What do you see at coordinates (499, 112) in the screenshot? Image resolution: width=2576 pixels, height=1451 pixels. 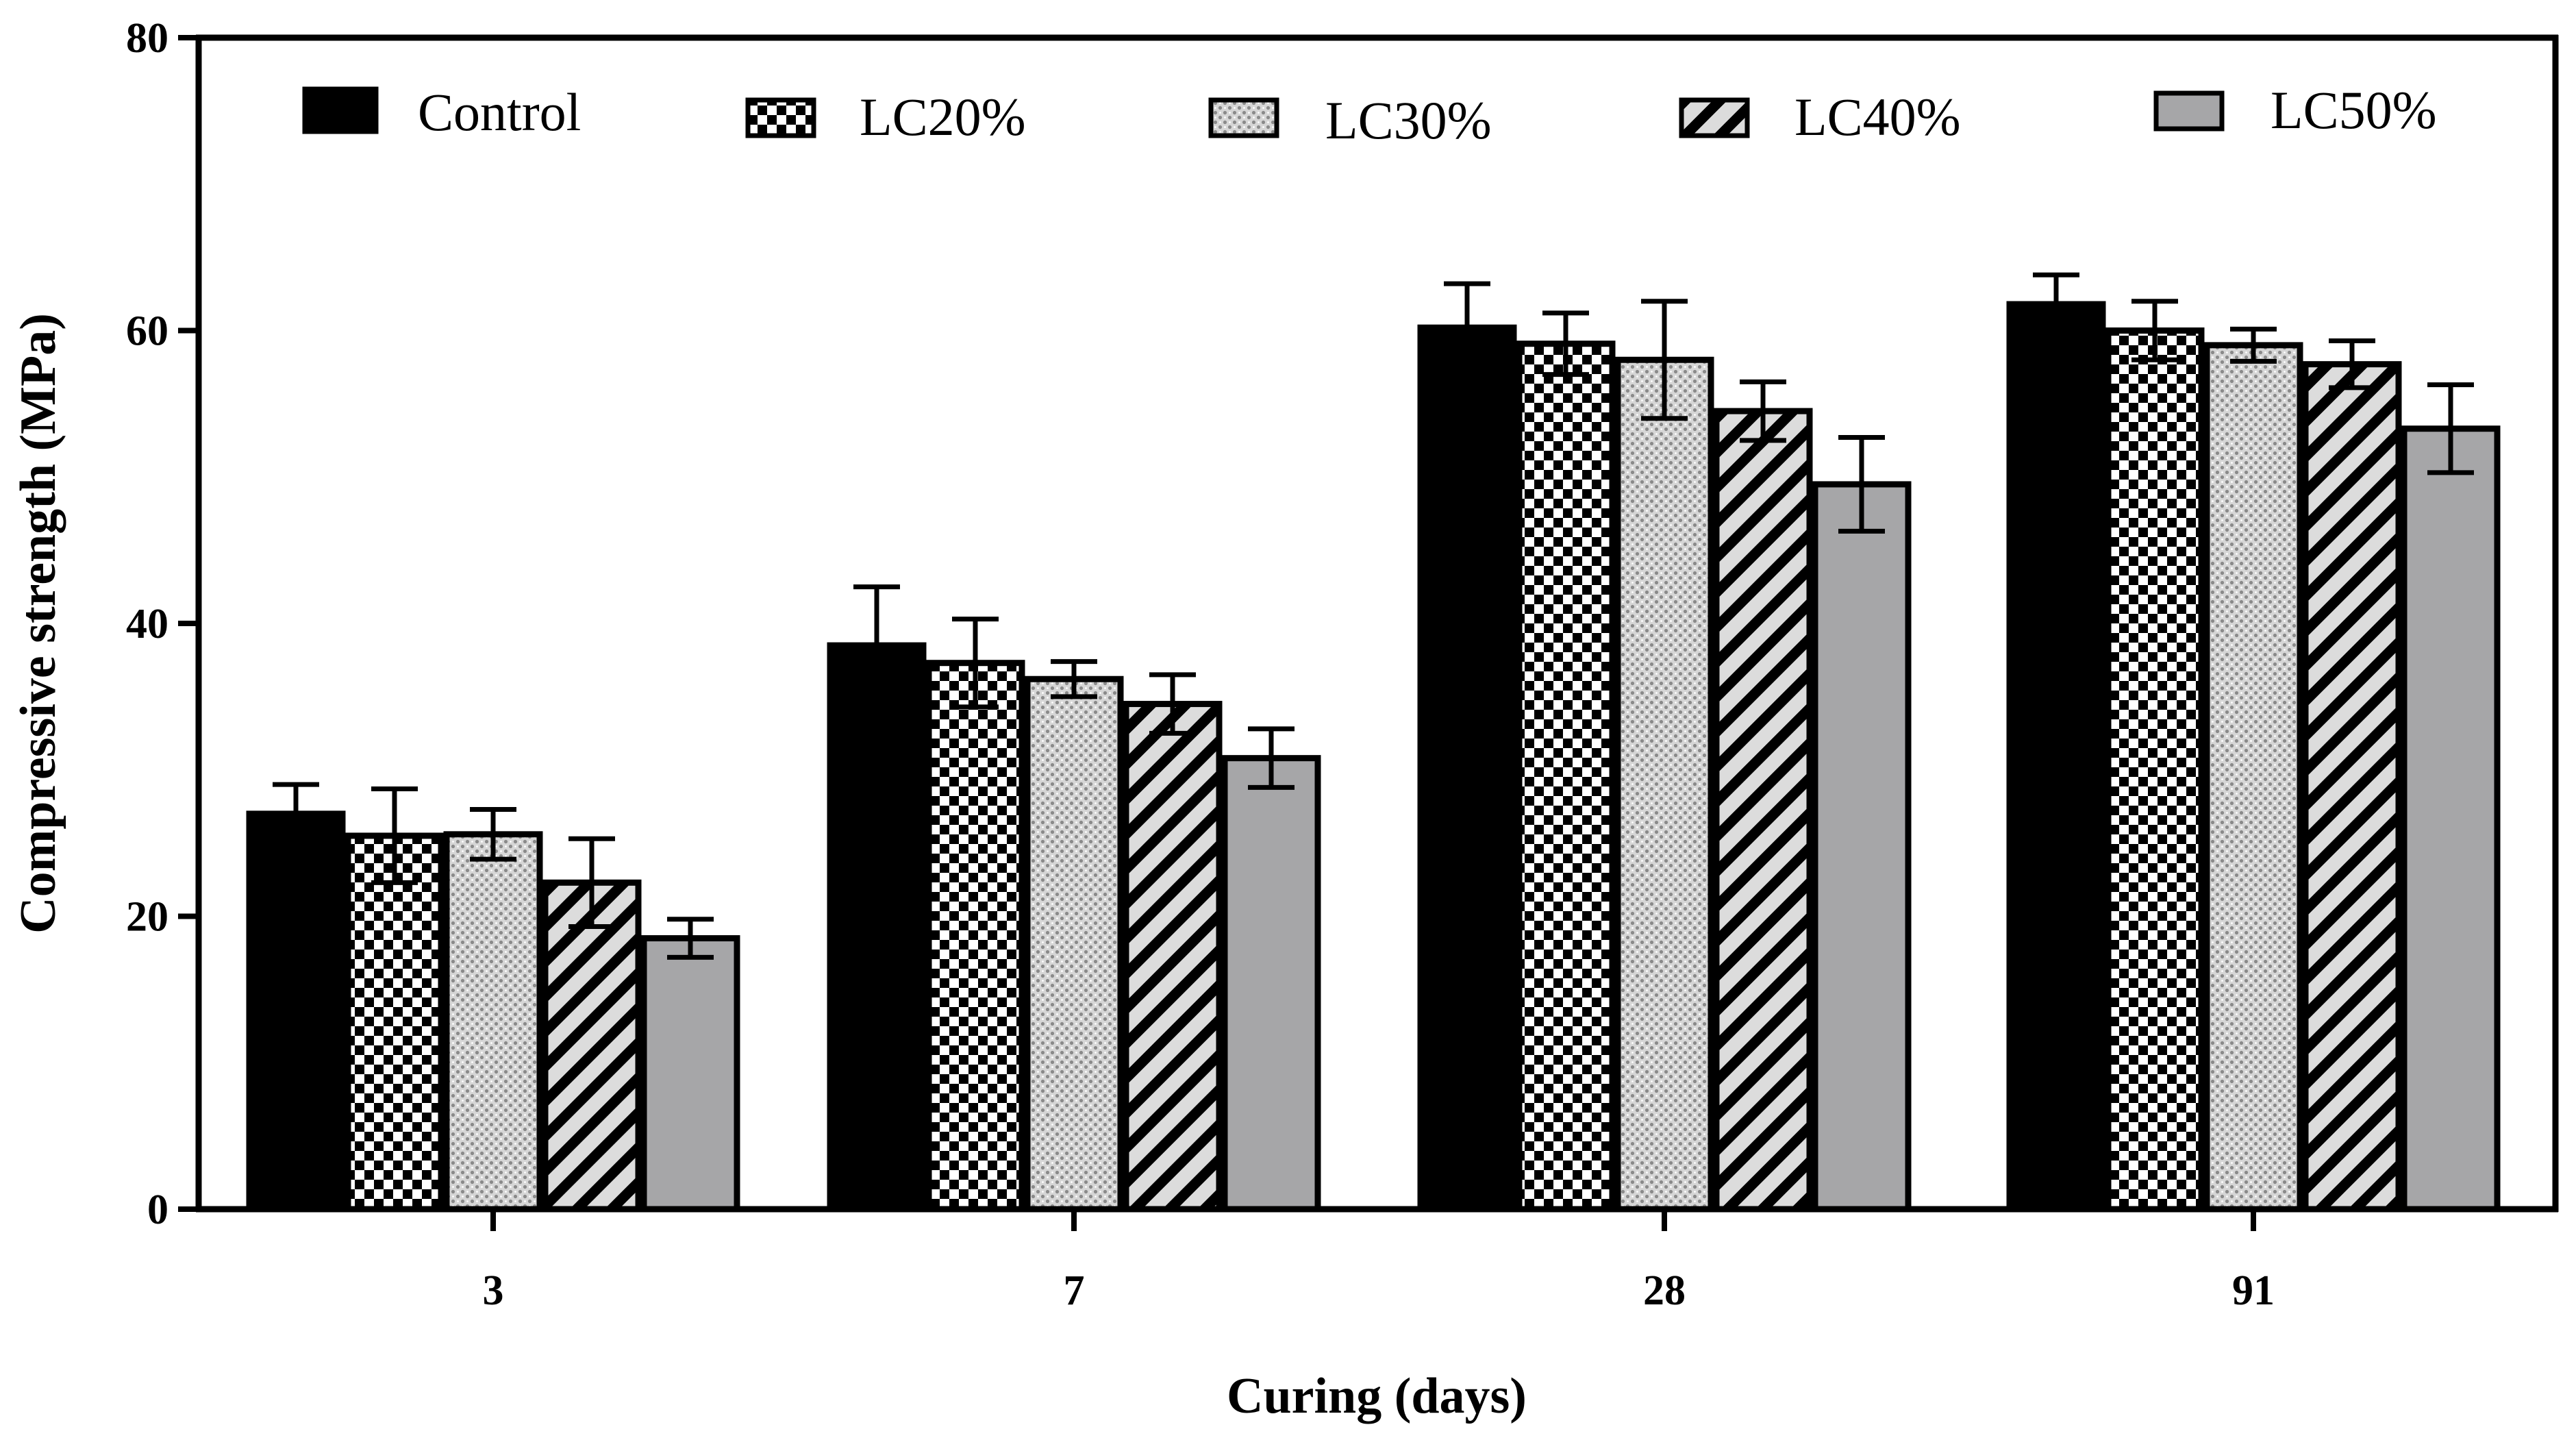 I see `legend-label-control: Control` at bounding box center [499, 112].